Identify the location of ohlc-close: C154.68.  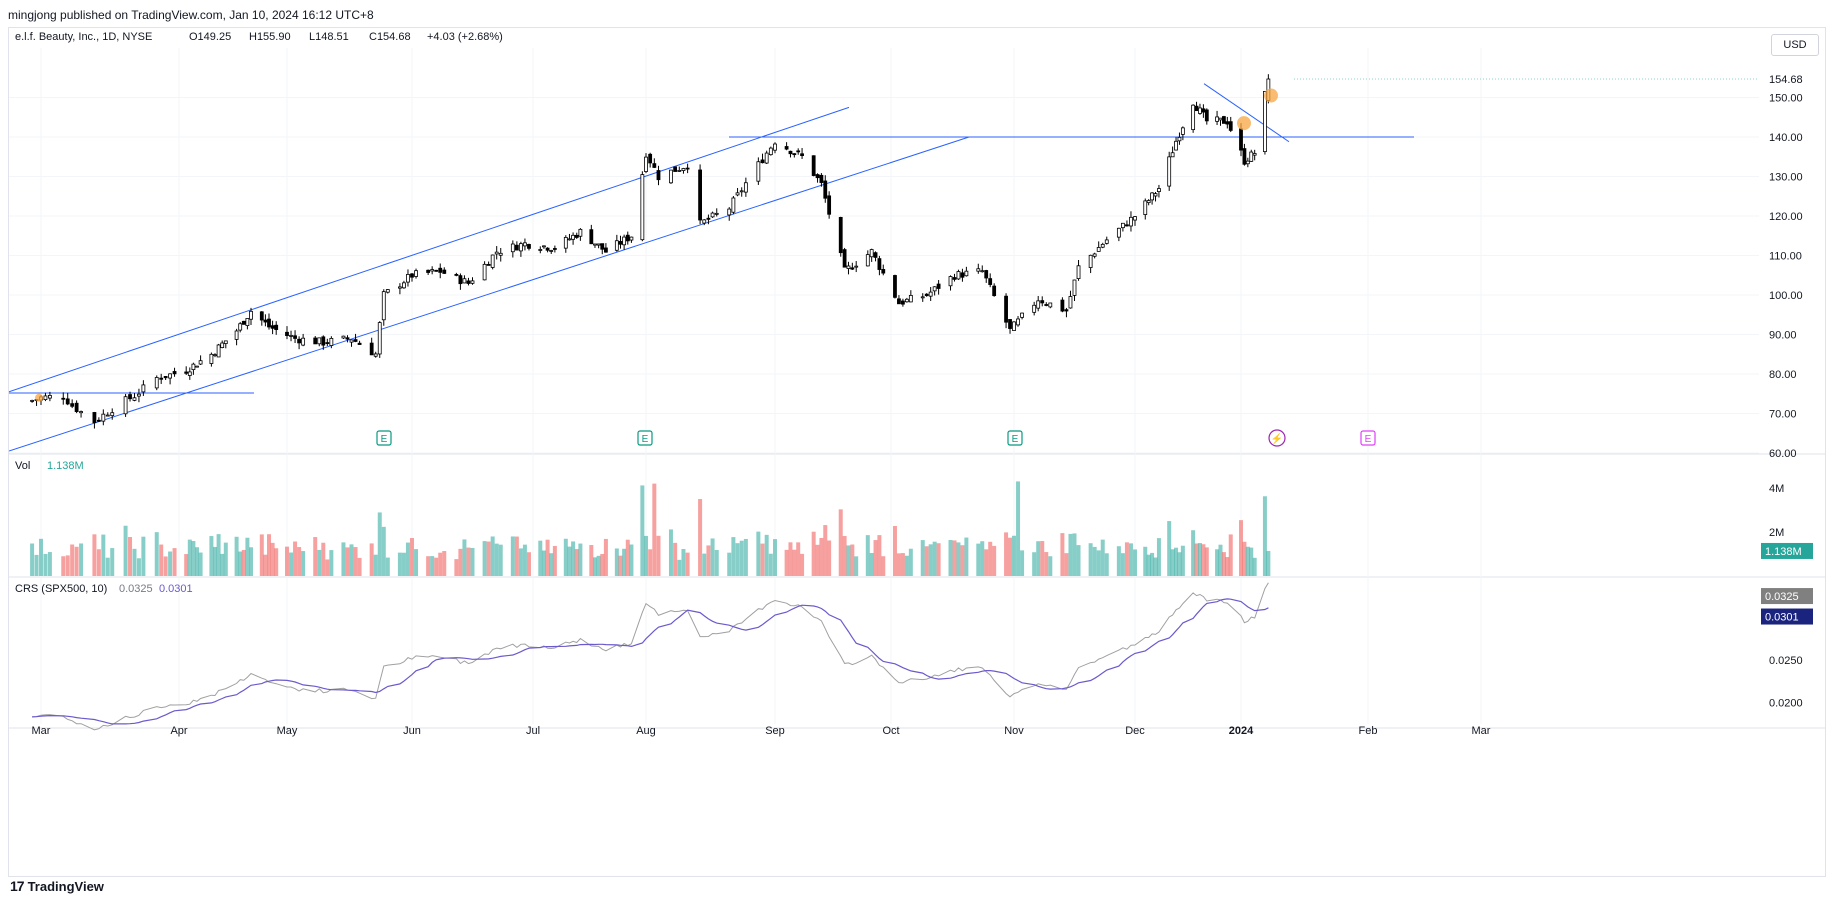
(390, 37).